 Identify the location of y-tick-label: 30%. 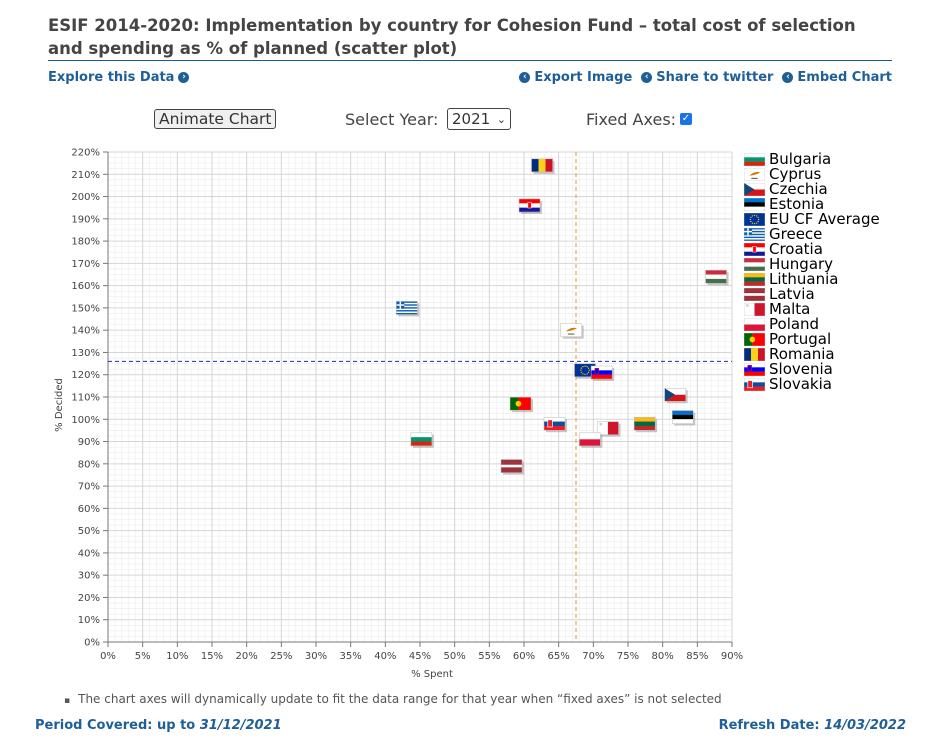
(89, 576).